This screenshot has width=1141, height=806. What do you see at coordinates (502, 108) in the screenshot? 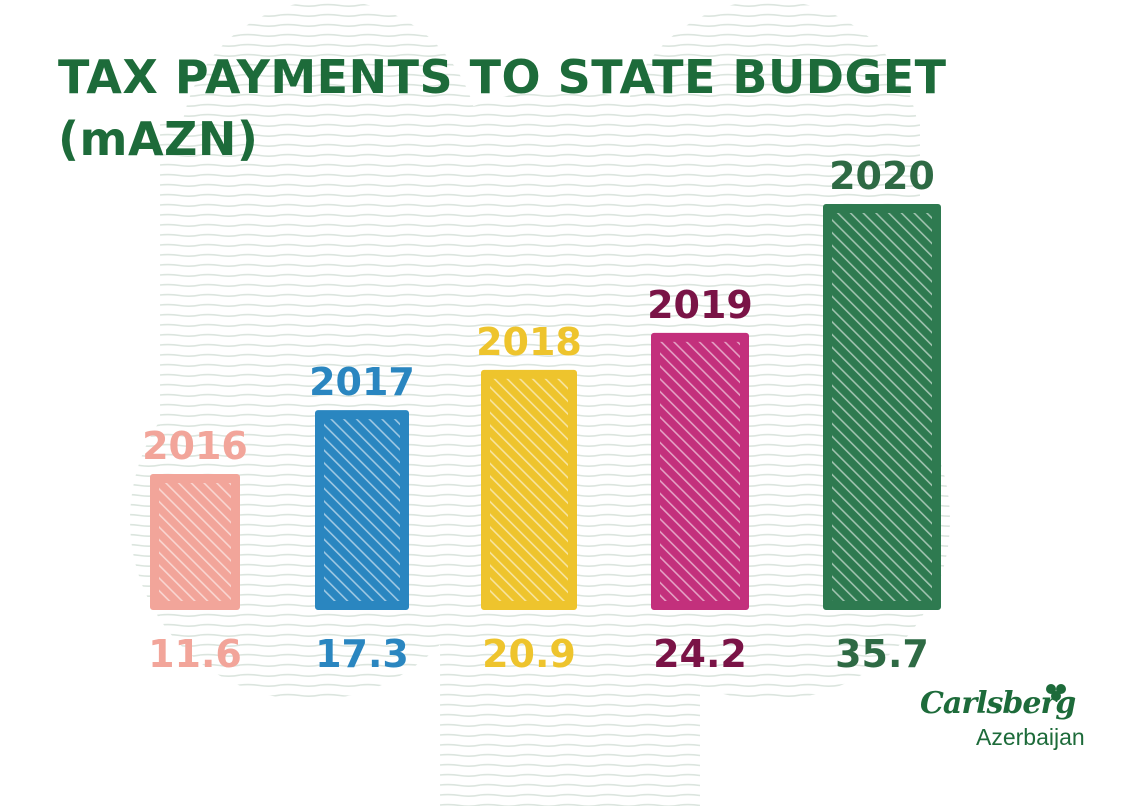
I see `chart-title: TAX PAYMENTS TO STATE BUDGET (mAZN)` at bounding box center [502, 108].